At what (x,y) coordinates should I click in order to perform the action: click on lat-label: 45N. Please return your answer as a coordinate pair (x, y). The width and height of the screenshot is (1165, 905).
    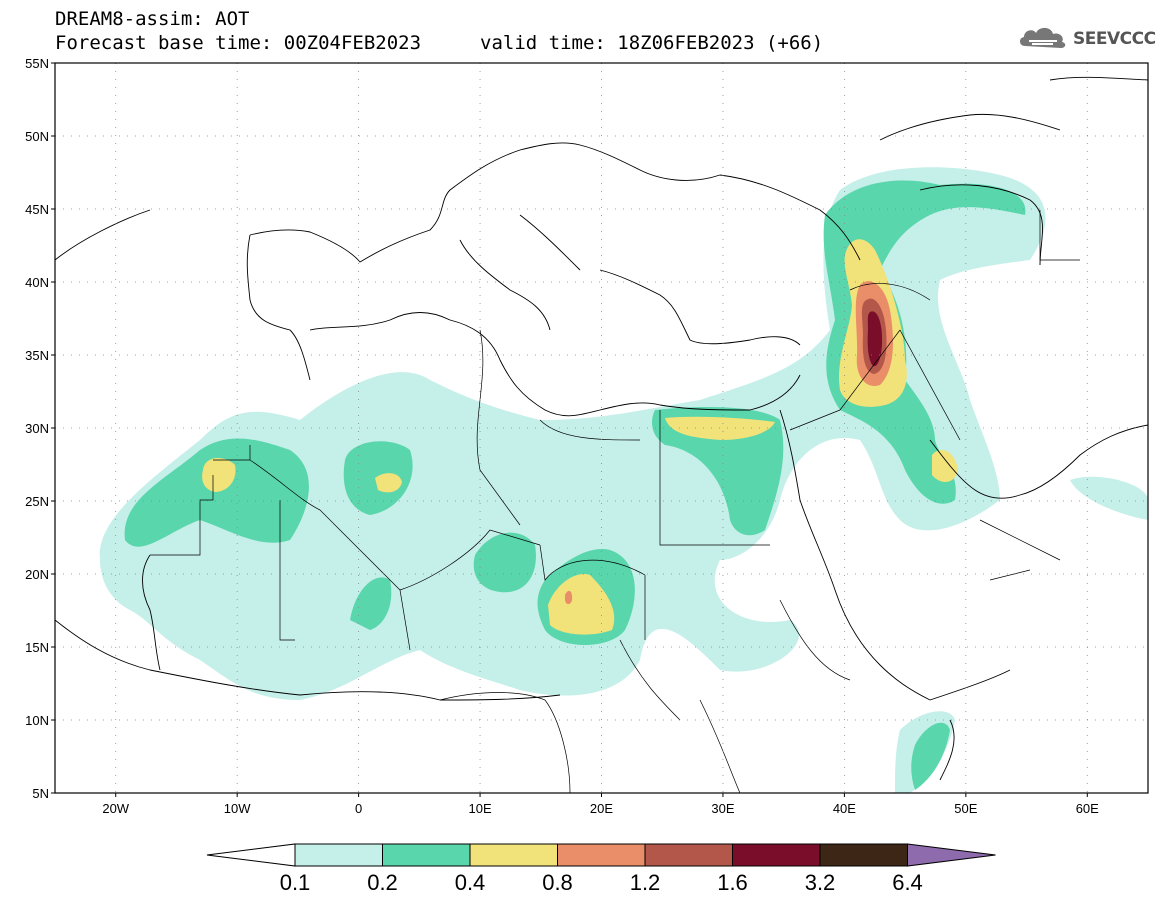
    Looking at the image, I should click on (37, 209).